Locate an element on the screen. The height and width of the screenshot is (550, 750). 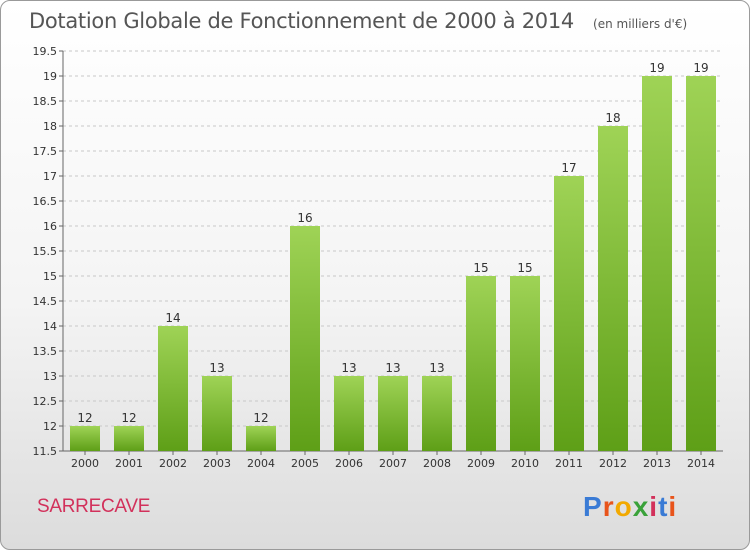
bar-2011 is located at coordinates (569, 313).